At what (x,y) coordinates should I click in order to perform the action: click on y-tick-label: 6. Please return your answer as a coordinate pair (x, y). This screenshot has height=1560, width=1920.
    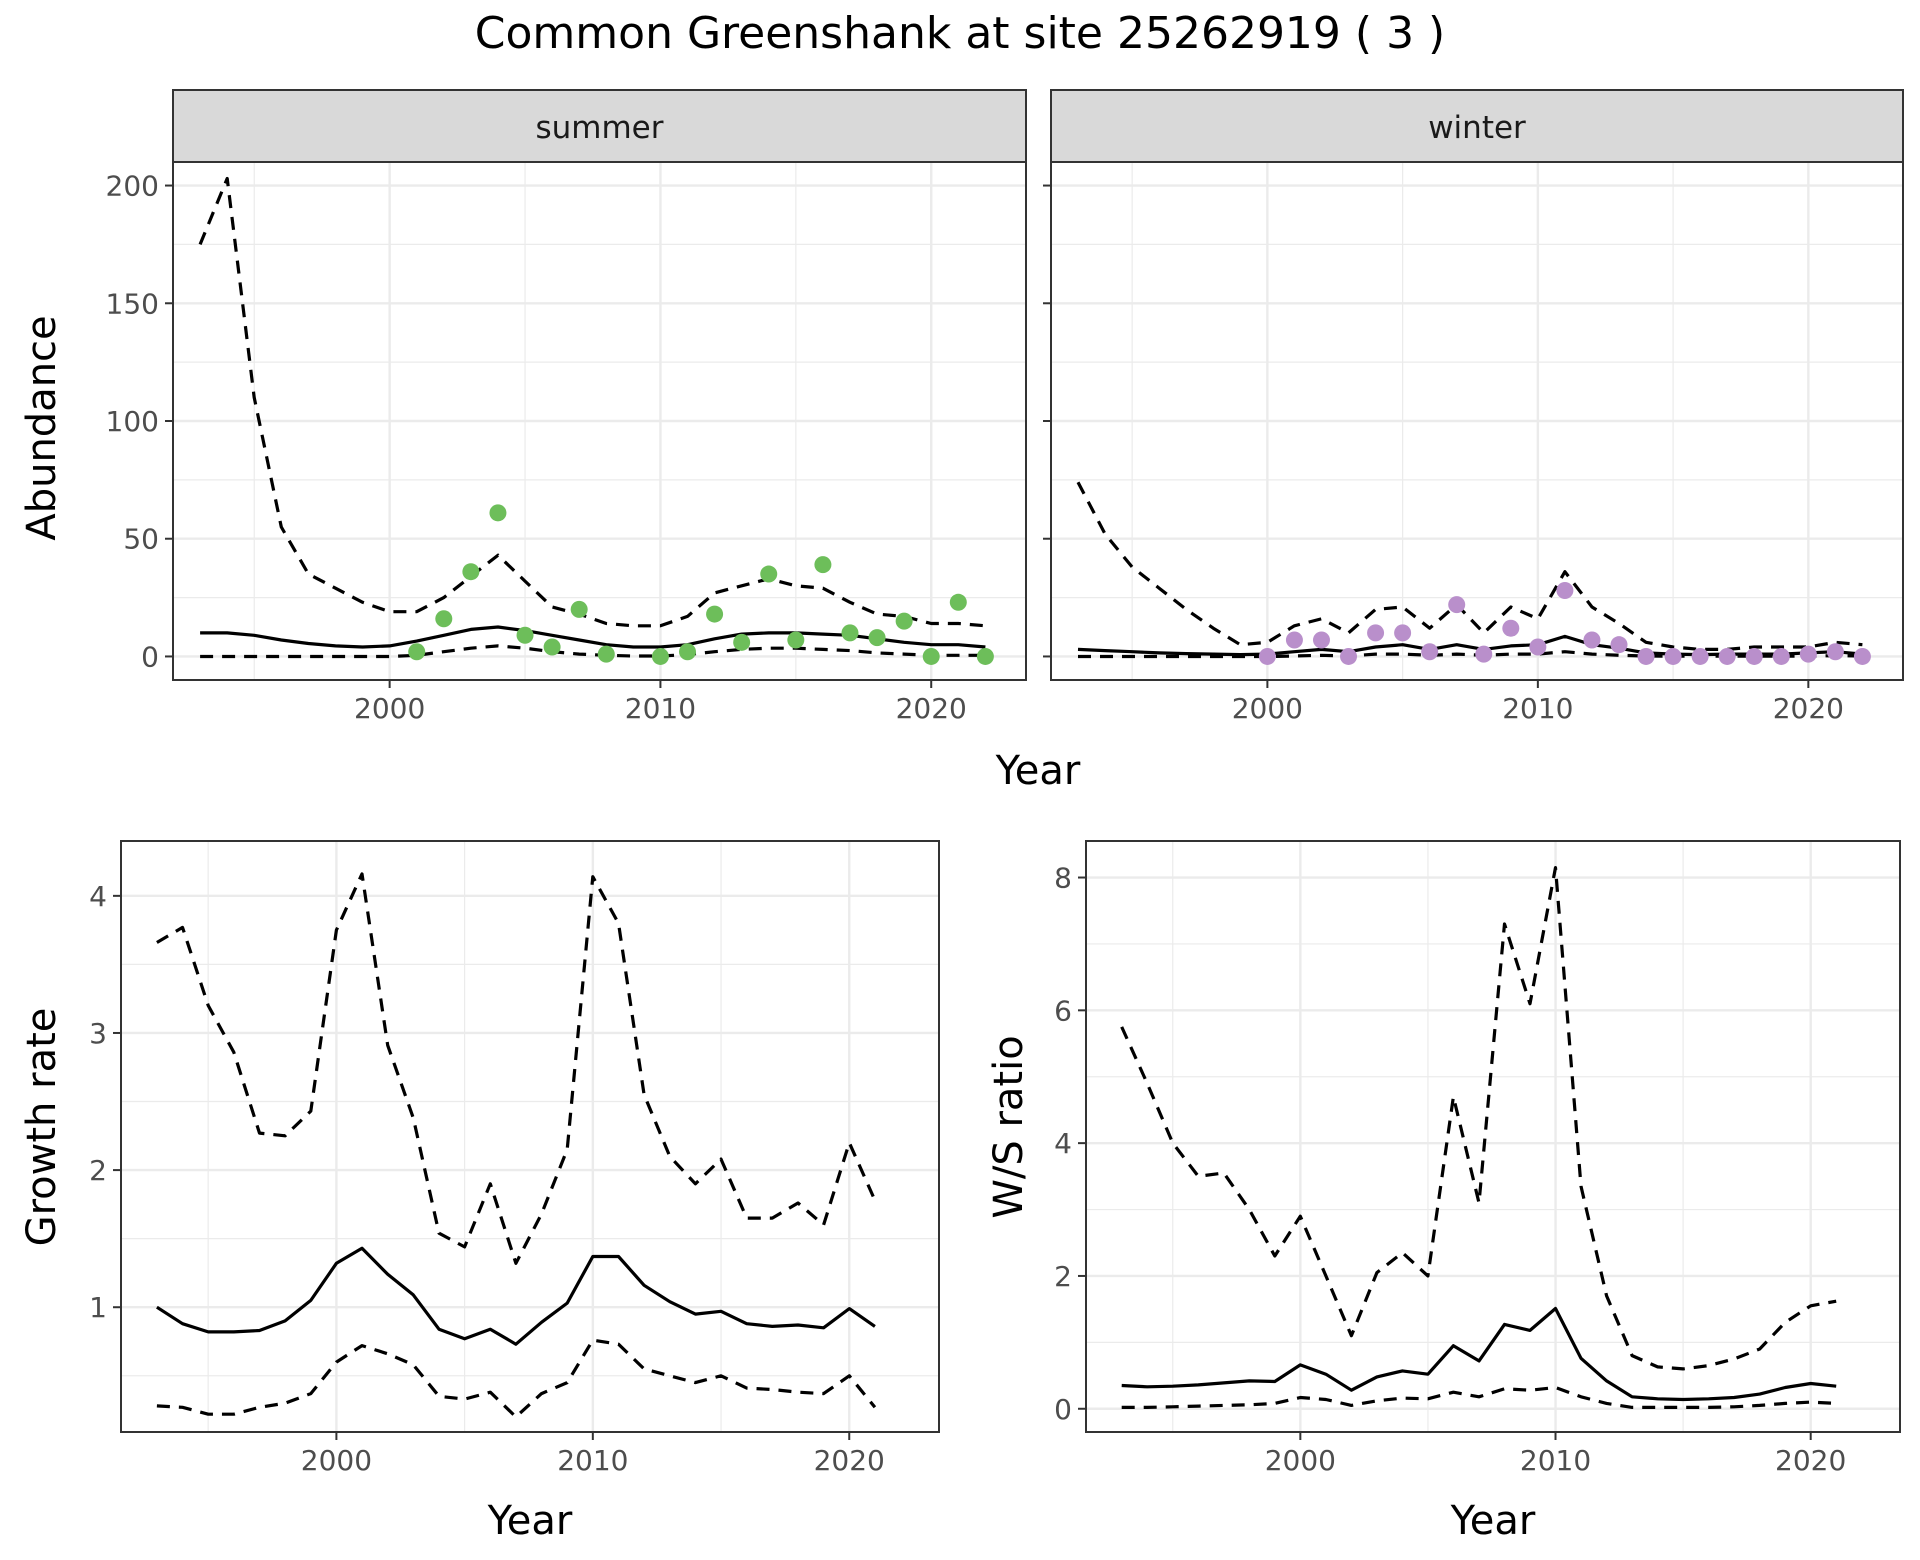
    Looking at the image, I should click on (1063, 1010).